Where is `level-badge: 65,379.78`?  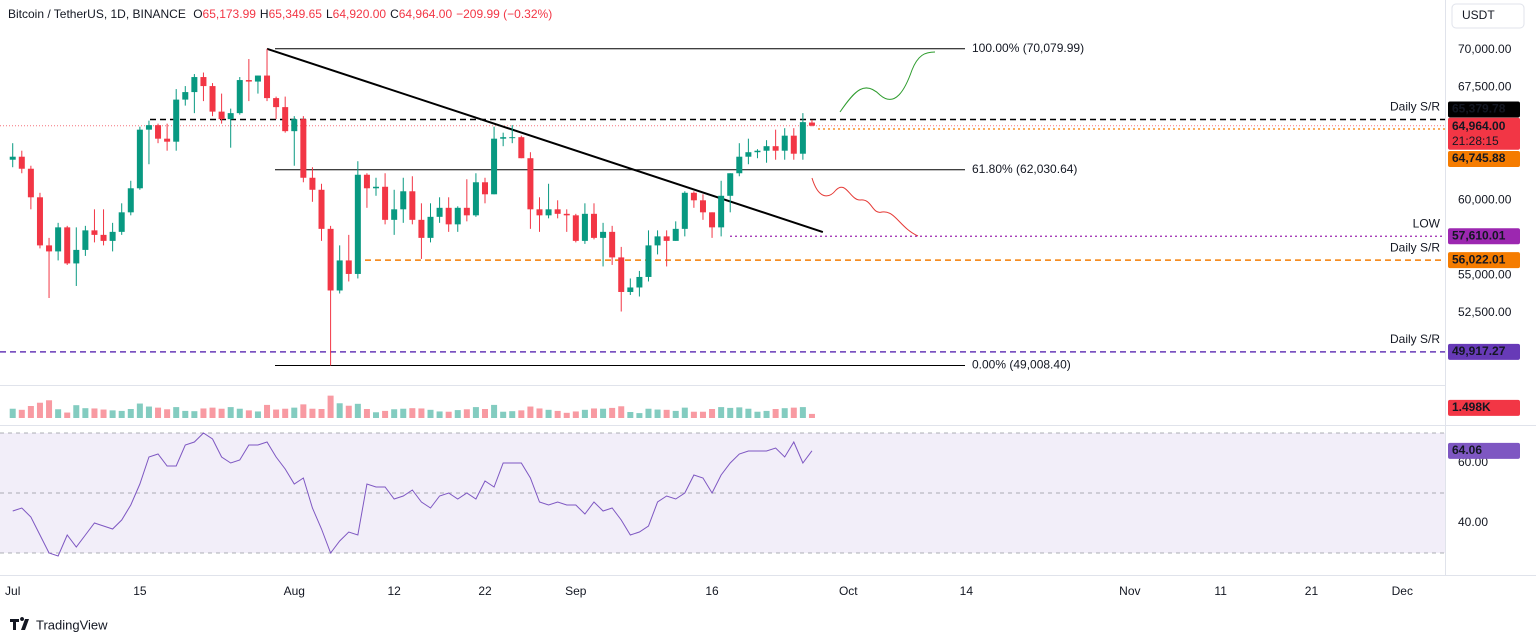
level-badge: 65,379.78 is located at coordinates (1479, 109).